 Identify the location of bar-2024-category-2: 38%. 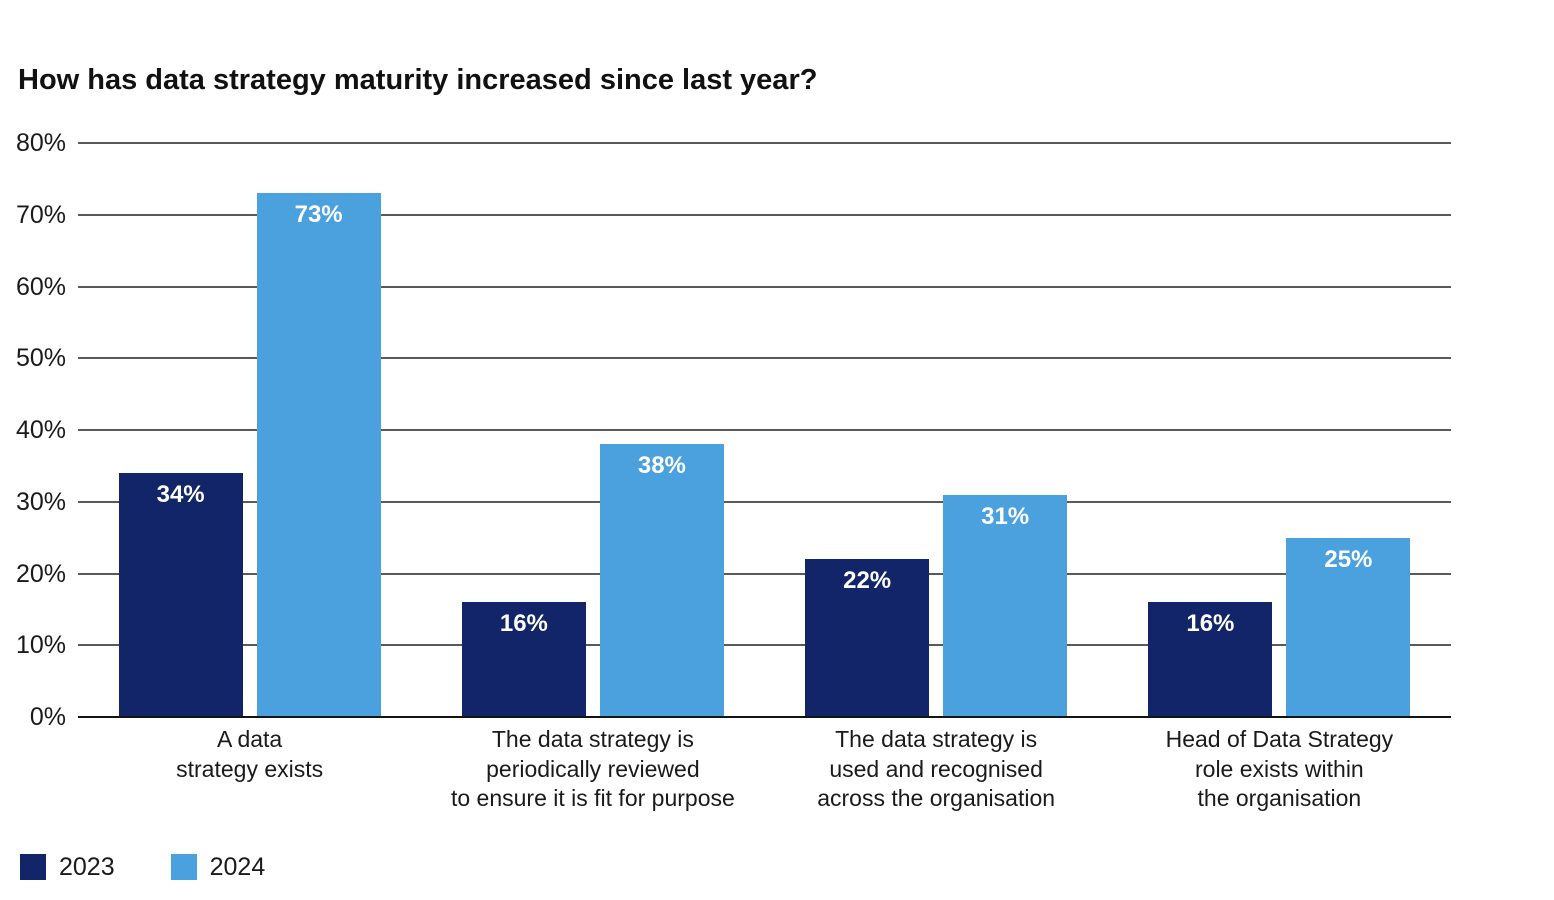
(661, 580).